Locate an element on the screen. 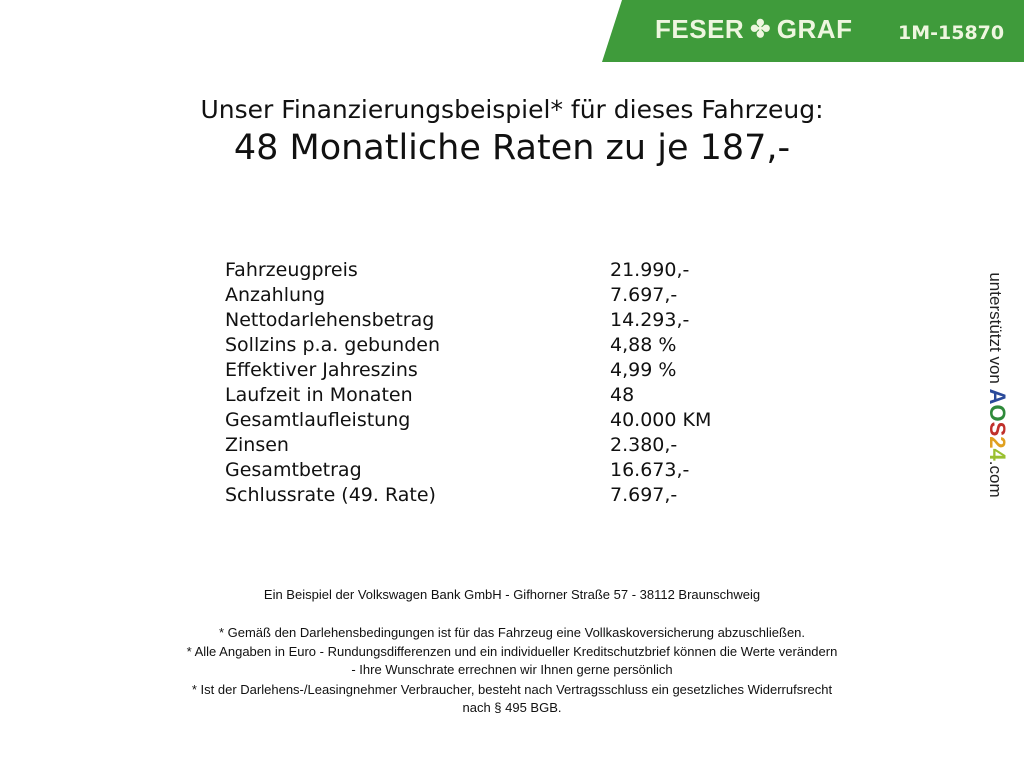 The image size is (1024, 768). clover-icon: ✤ is located at coordinates (760, 29).